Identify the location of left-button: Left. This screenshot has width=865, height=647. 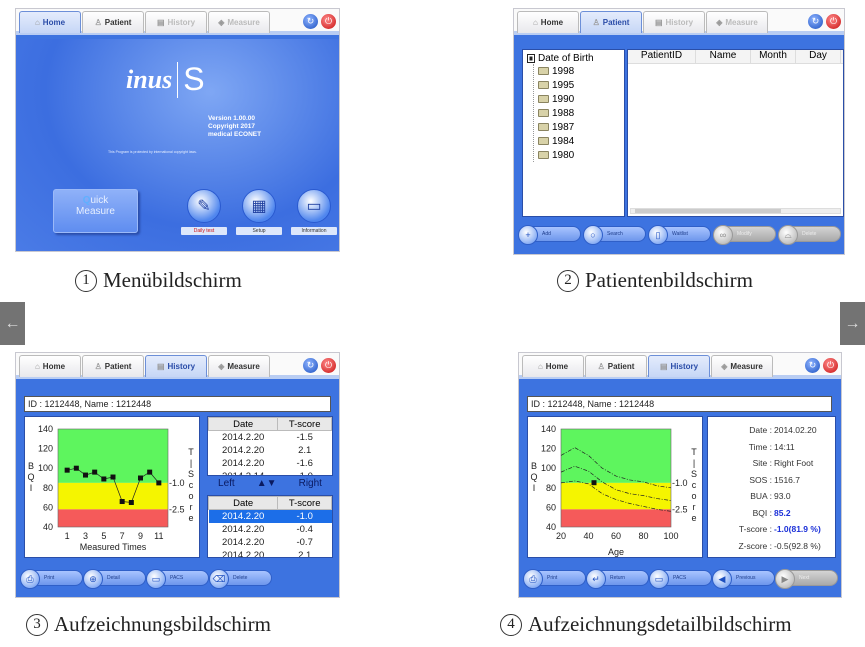
(226, 483).